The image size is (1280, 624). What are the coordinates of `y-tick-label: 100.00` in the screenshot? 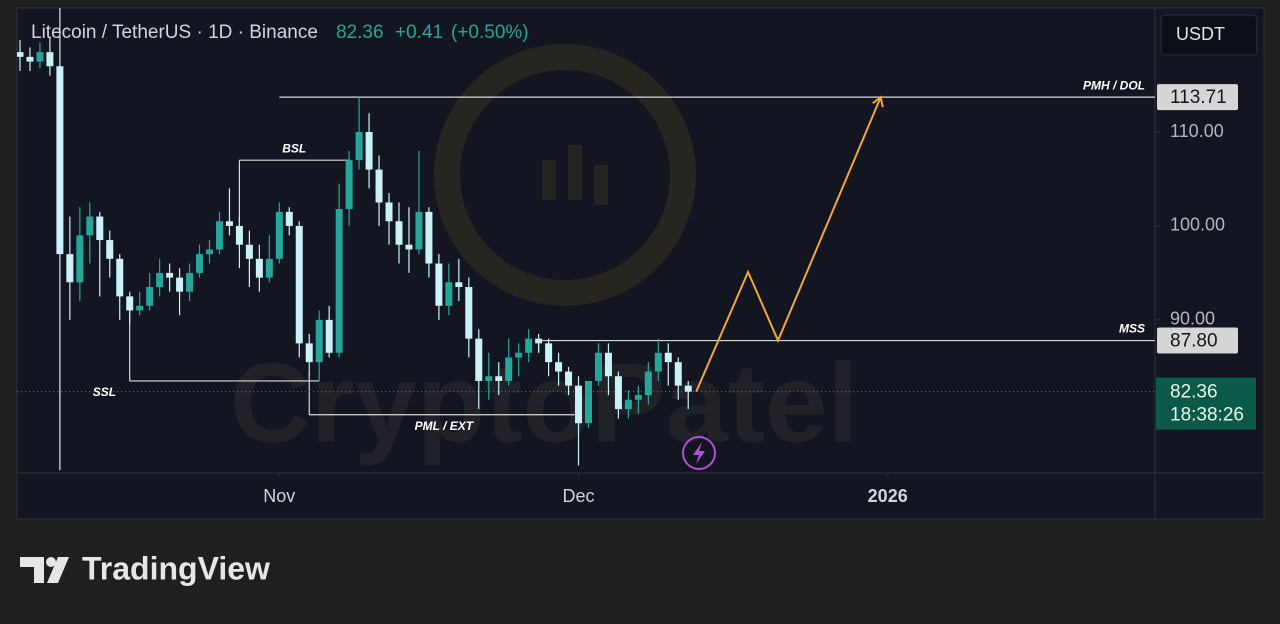 It's located at (1197, 225).